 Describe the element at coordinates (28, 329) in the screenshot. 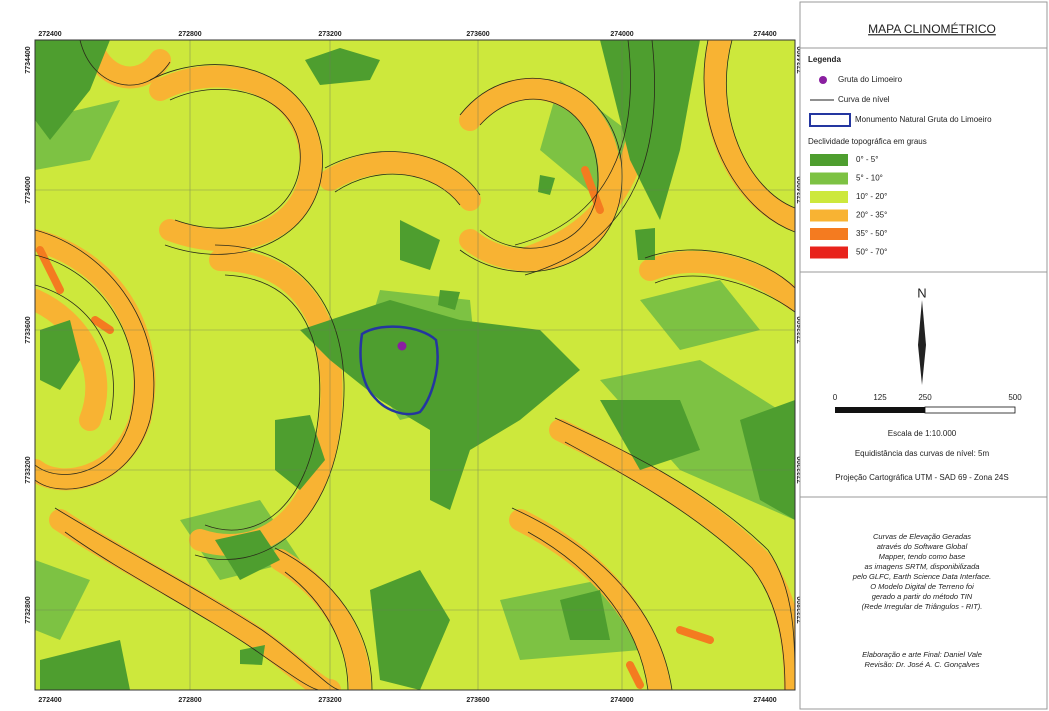

I see `left-coord: 7733600` at that location.